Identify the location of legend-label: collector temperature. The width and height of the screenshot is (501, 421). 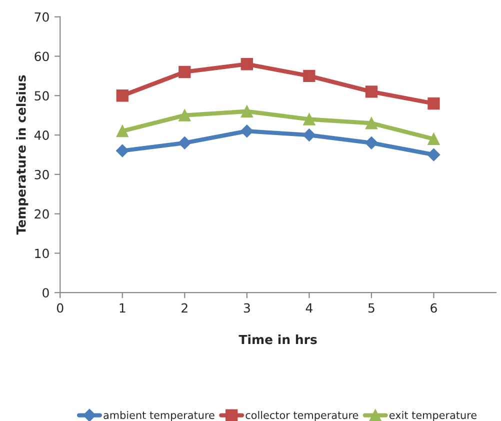
(302, 416).